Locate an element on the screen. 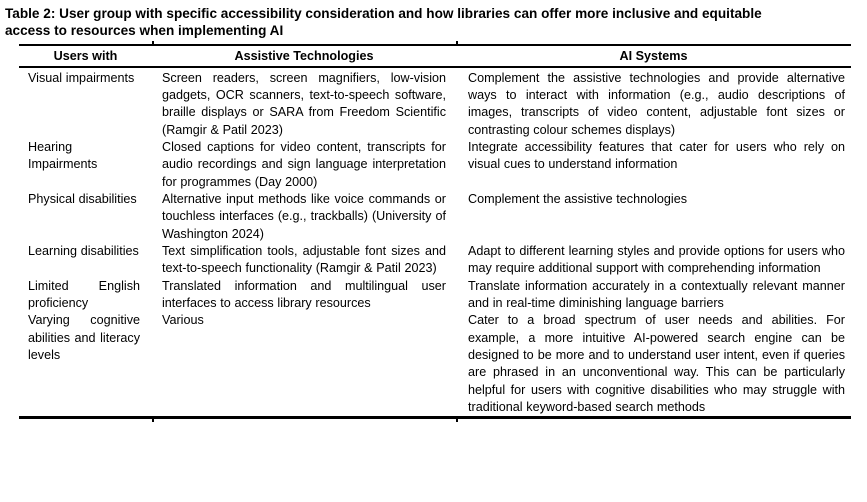  table-top-rule is located at coordinates (435, 43).